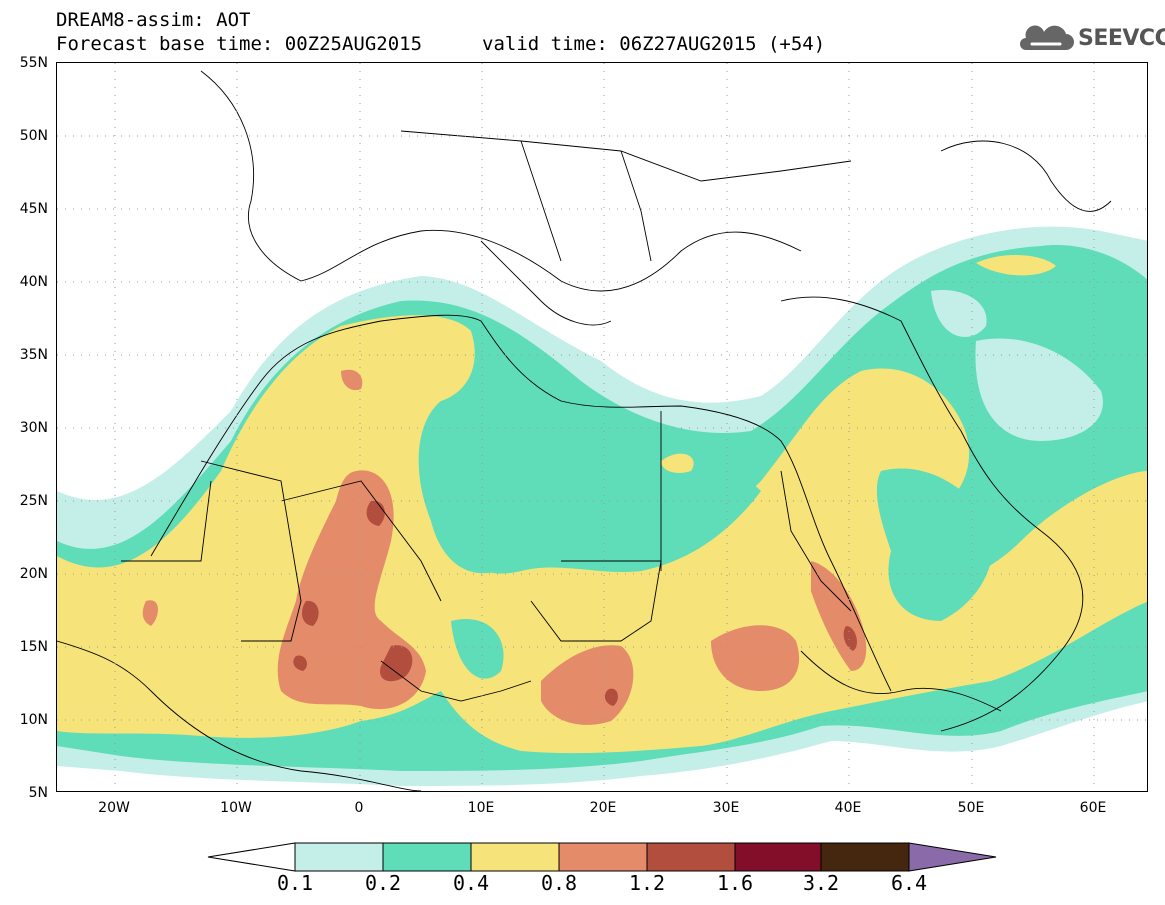 The width and height of the screenshot is (1165, 905). Describe the element at coordinates (33, 428) in the screenshot. I see `lat-label: 30N` at that location.